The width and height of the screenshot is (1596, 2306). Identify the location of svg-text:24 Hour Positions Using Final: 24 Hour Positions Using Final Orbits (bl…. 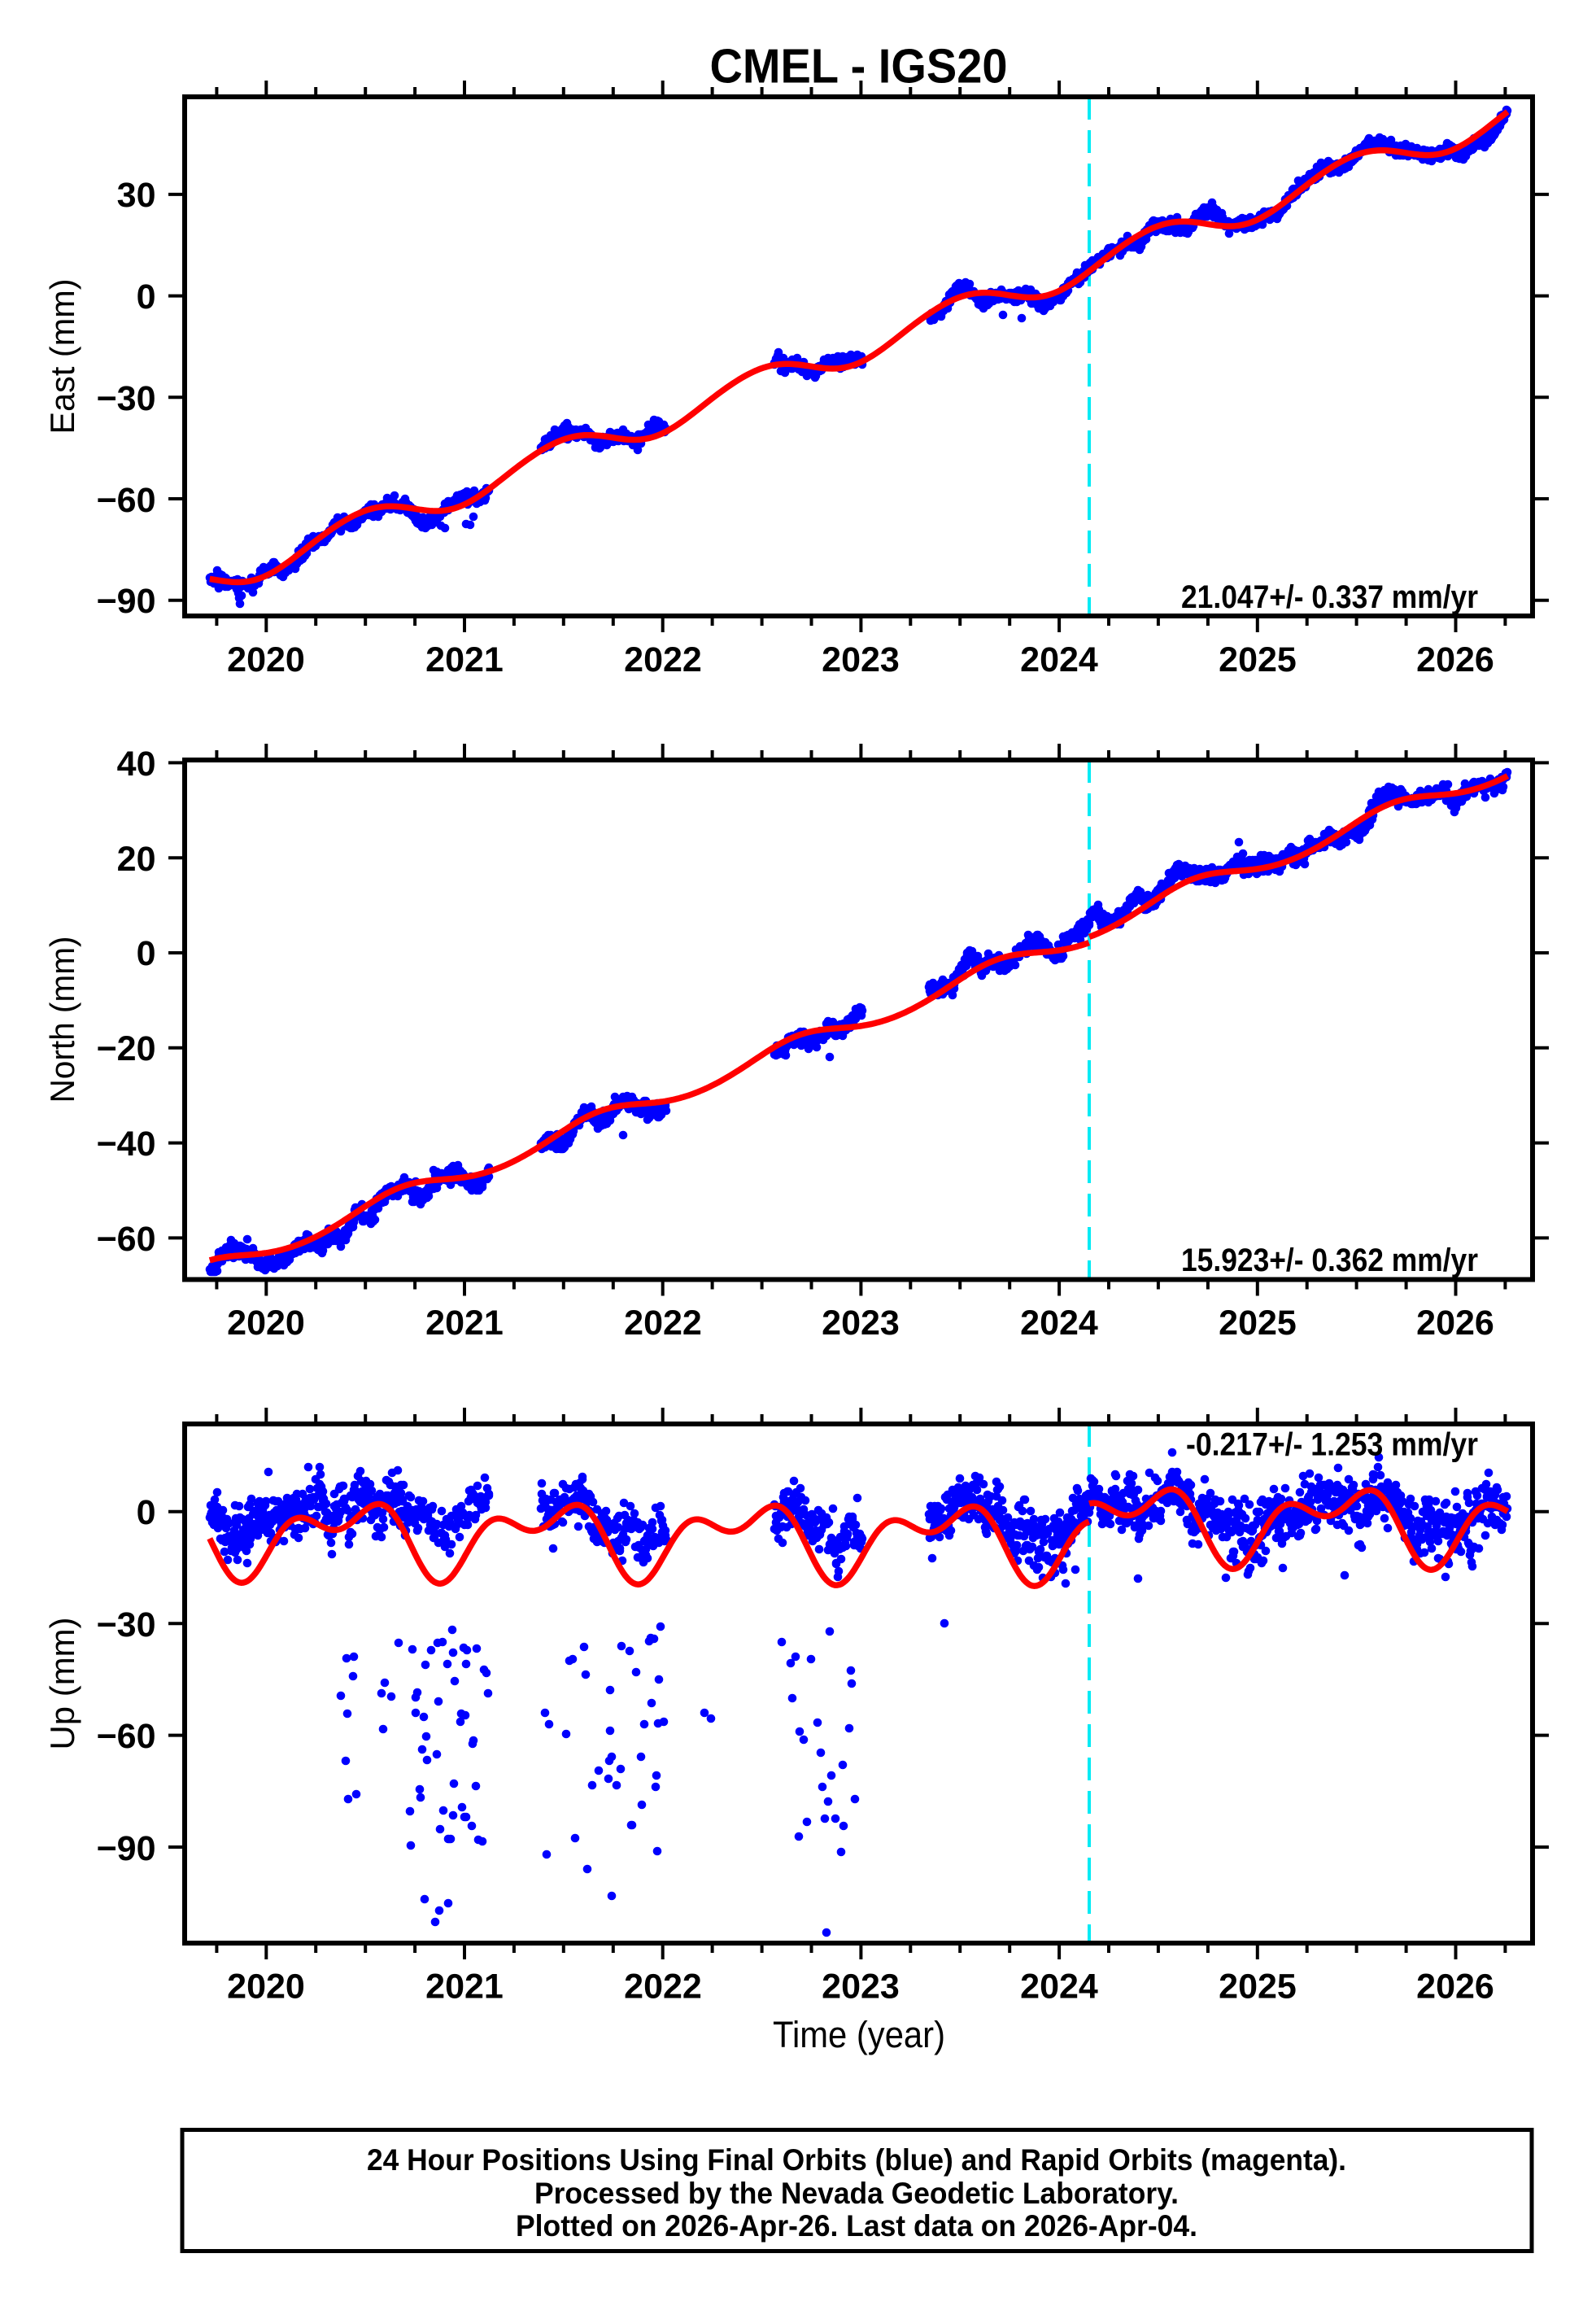
(856, 2159).